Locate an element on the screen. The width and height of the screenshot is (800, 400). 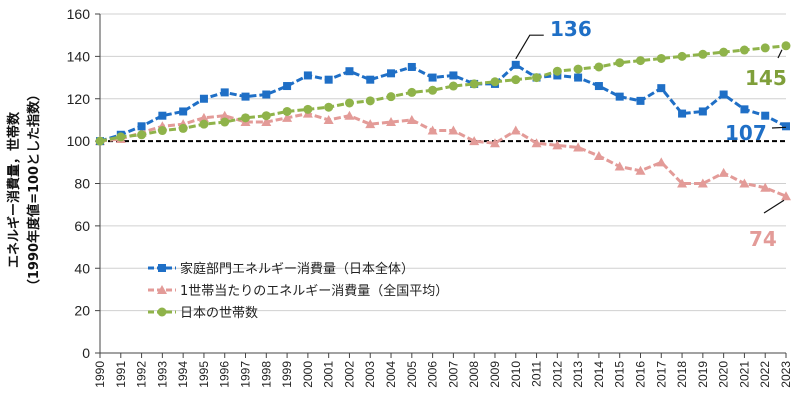
x-tick-label: 1999 is located at coordinates (287, 374).